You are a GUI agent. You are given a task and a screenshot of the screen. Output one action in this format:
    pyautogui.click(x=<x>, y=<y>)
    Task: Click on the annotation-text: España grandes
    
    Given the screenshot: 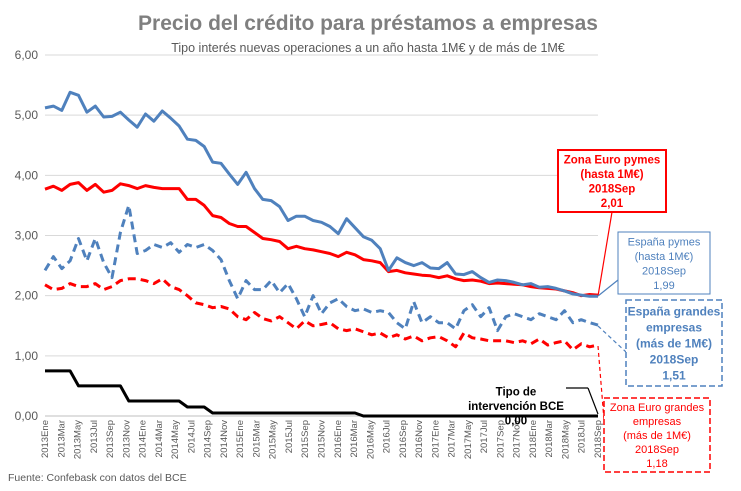 What is the action you would take?
    pyautogui.click(x=674, y=311)
    